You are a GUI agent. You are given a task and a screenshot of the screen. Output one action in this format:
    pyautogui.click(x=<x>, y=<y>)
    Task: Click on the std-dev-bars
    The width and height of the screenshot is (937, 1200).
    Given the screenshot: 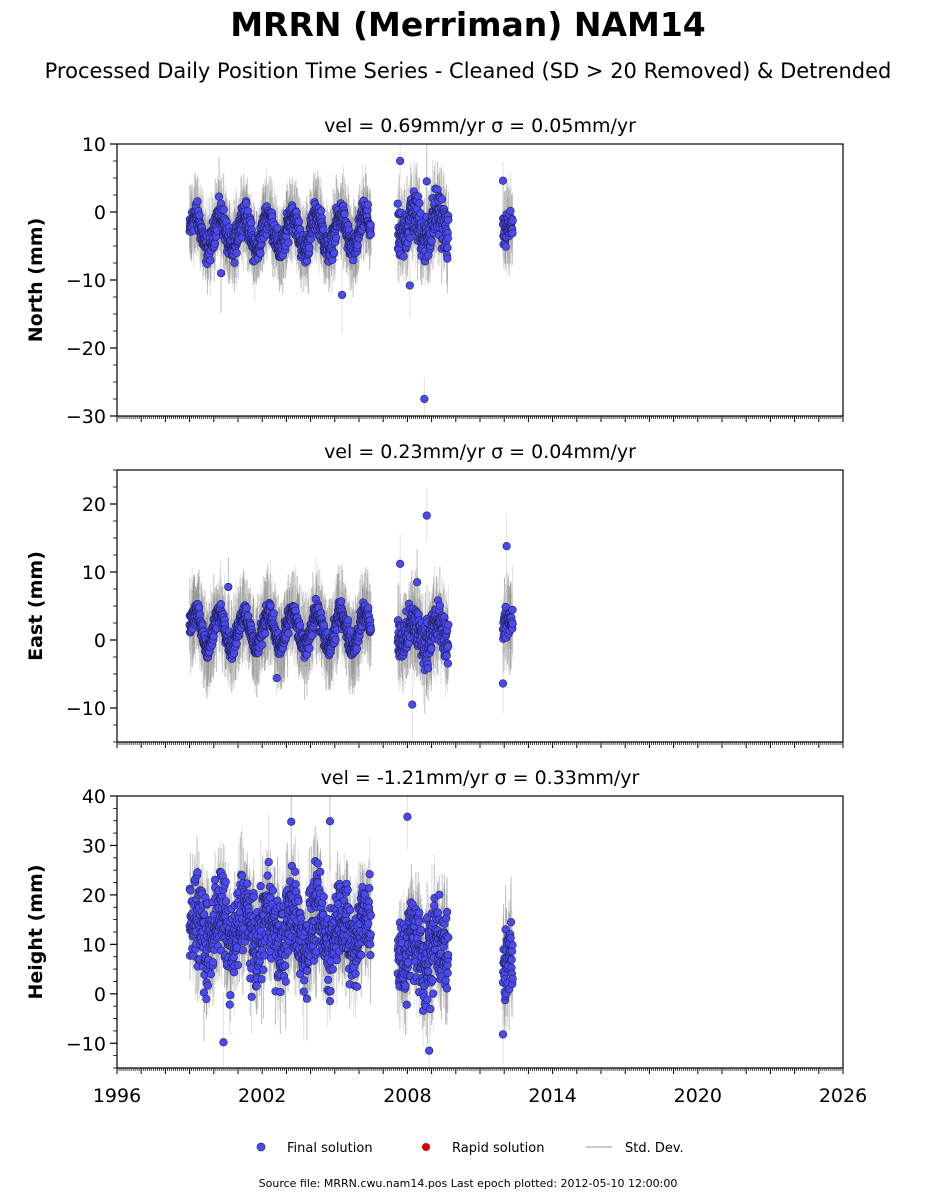 What is the action you would take?
    pyautogui.click(x=351, y=280)
    